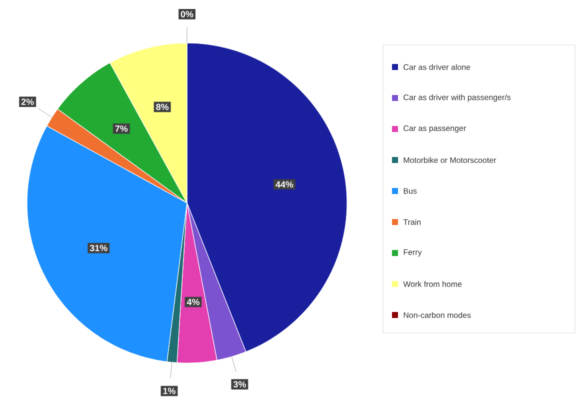 The width and height of the screenshot is (581, 403). What do you see at coordinates (187, 14) in the screenshot?
I see `text: 0%` at bounding box center [187, 14].